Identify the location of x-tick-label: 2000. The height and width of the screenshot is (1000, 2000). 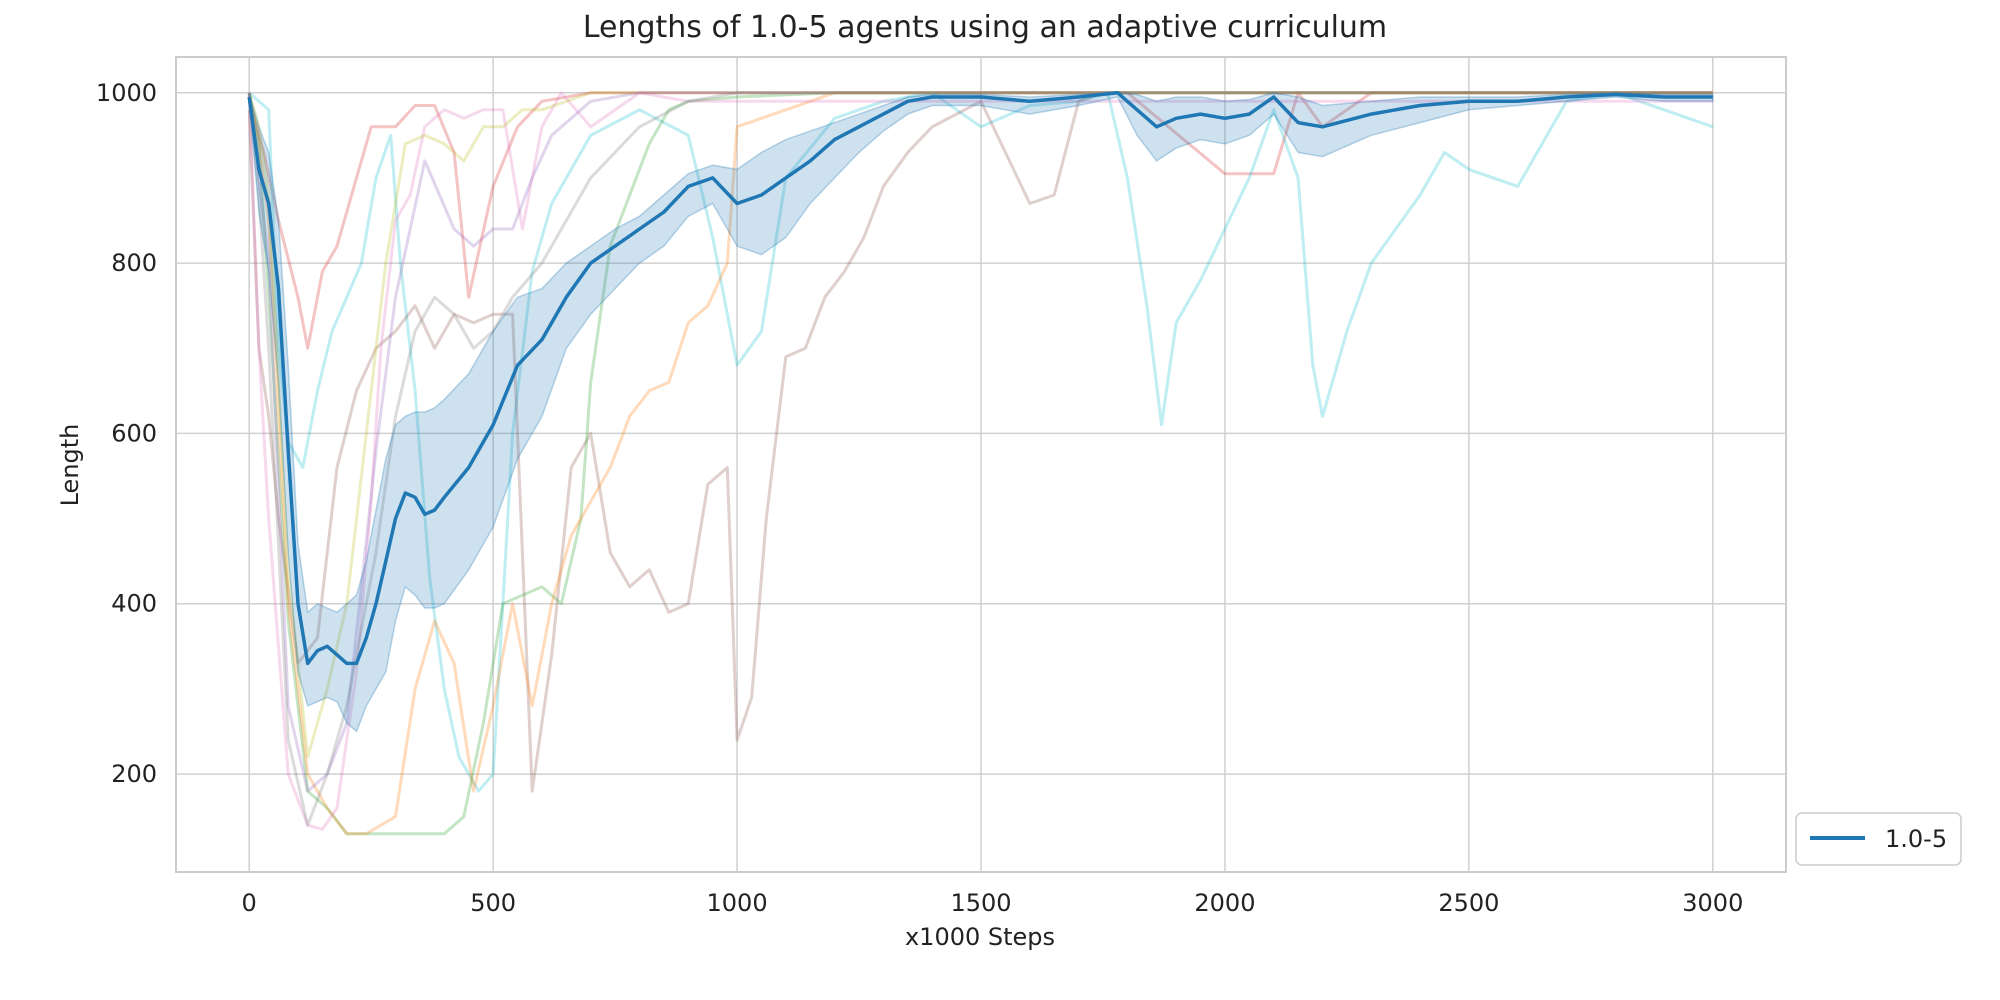
(1224, 903).